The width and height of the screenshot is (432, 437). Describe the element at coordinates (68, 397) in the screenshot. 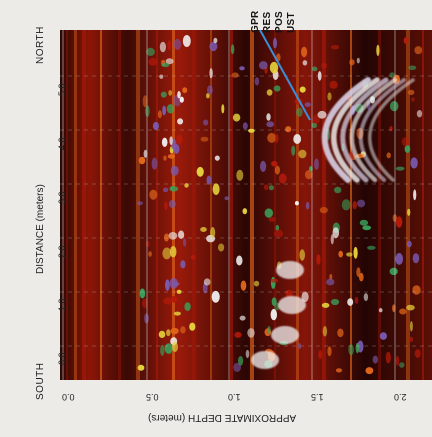

I see `depth-tick: 0.0` at that location.